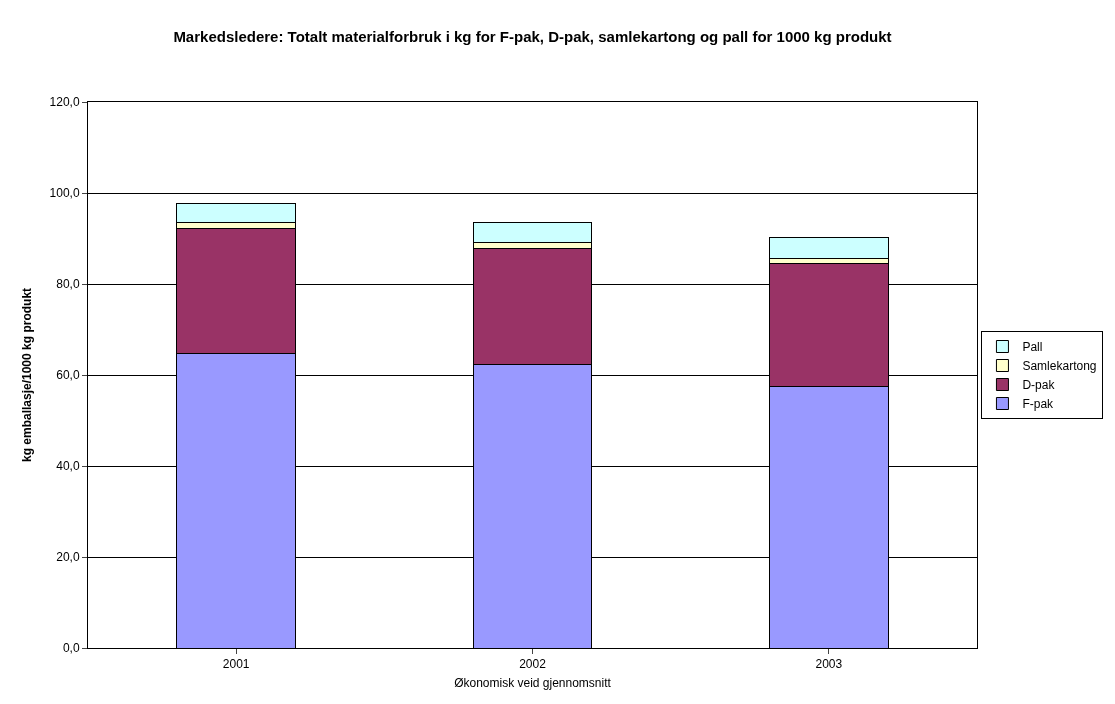  What do you see at coordinates (64, 193) in the screenshot?
I see `y-tick-label: 100,0` at bounding box center [64, 193].